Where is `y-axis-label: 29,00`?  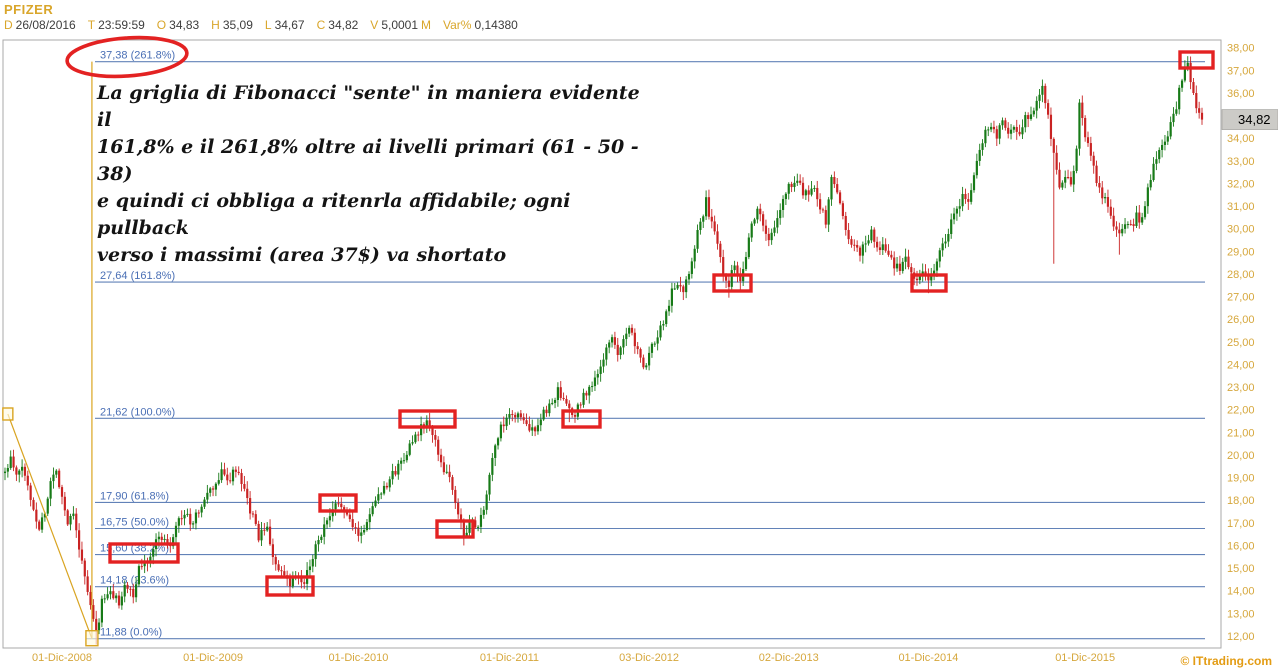 y-axis-label: 29,00 is located at coordinates (1241, 252).